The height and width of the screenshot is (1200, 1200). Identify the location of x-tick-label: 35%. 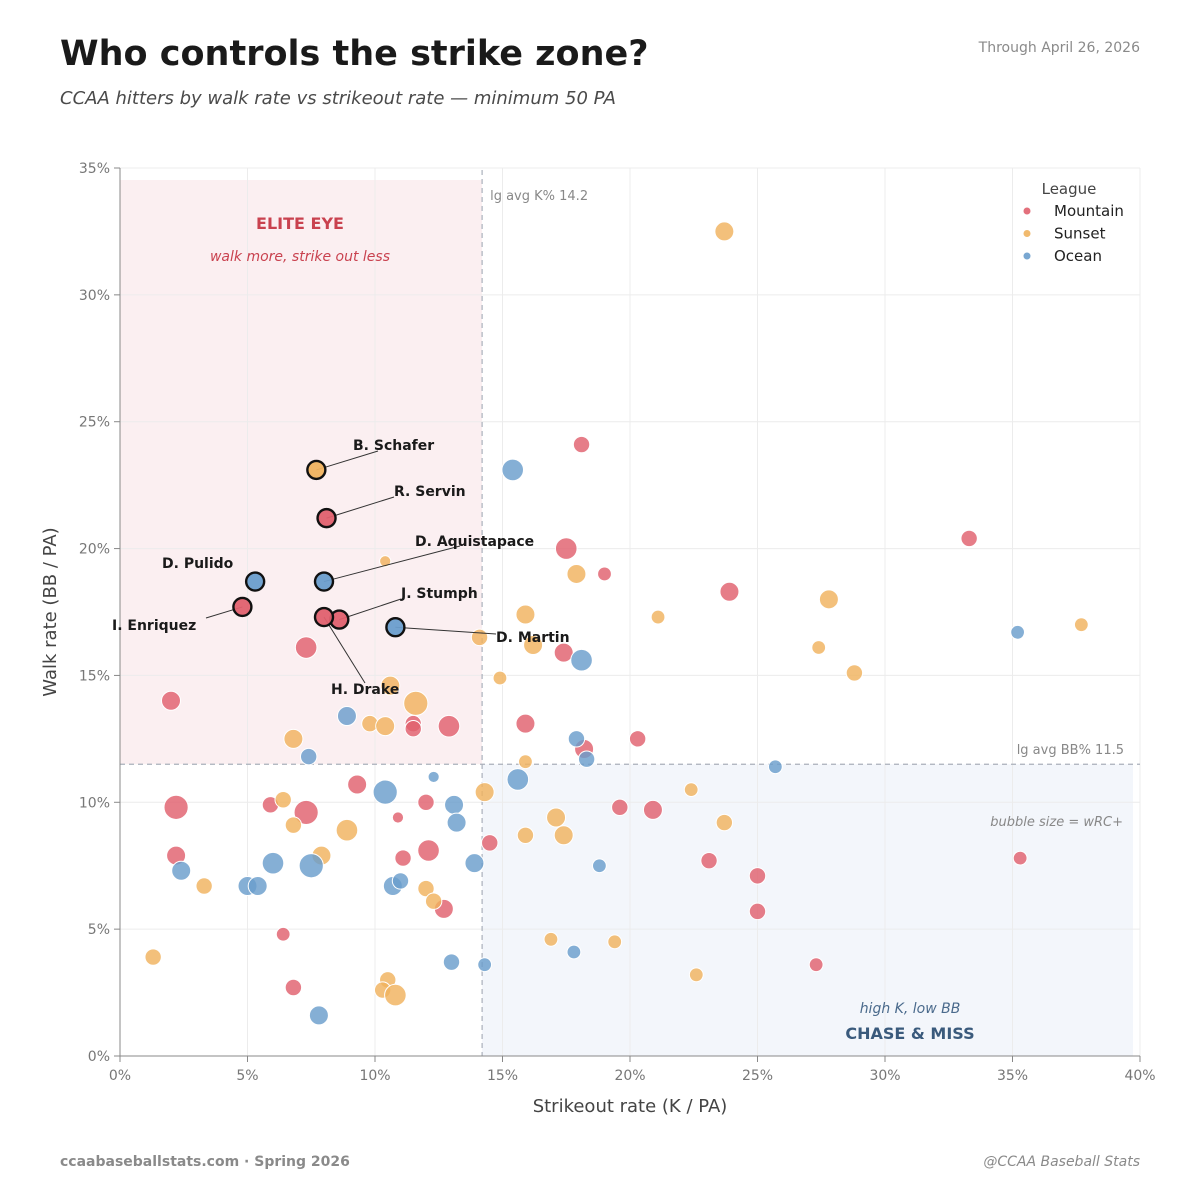
(1012, 1076).